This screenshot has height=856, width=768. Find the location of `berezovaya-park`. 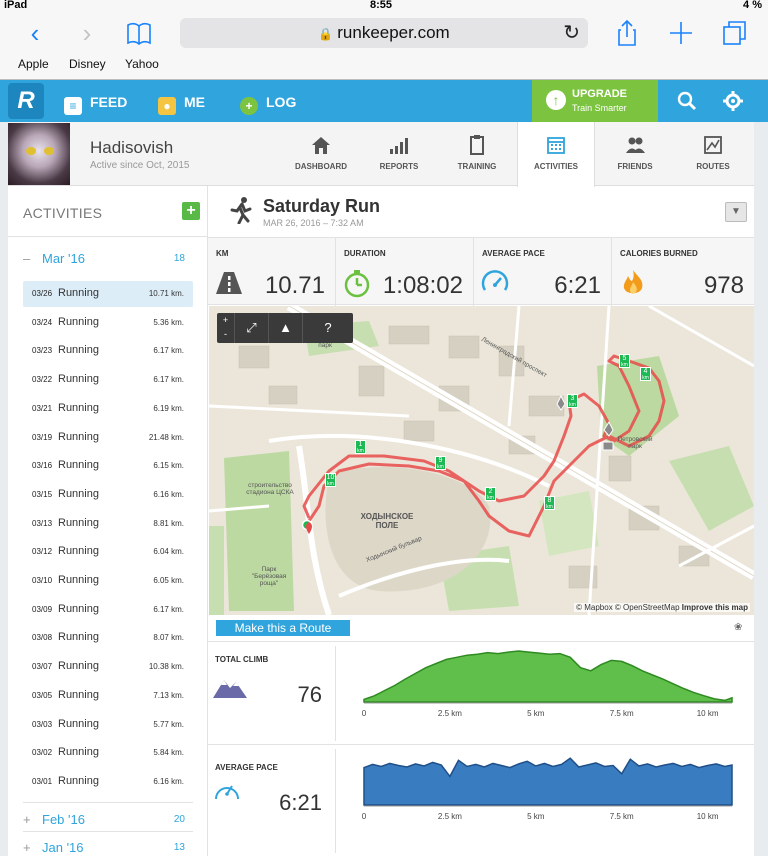

berezovaya-park is located at coordinates (259, 531).